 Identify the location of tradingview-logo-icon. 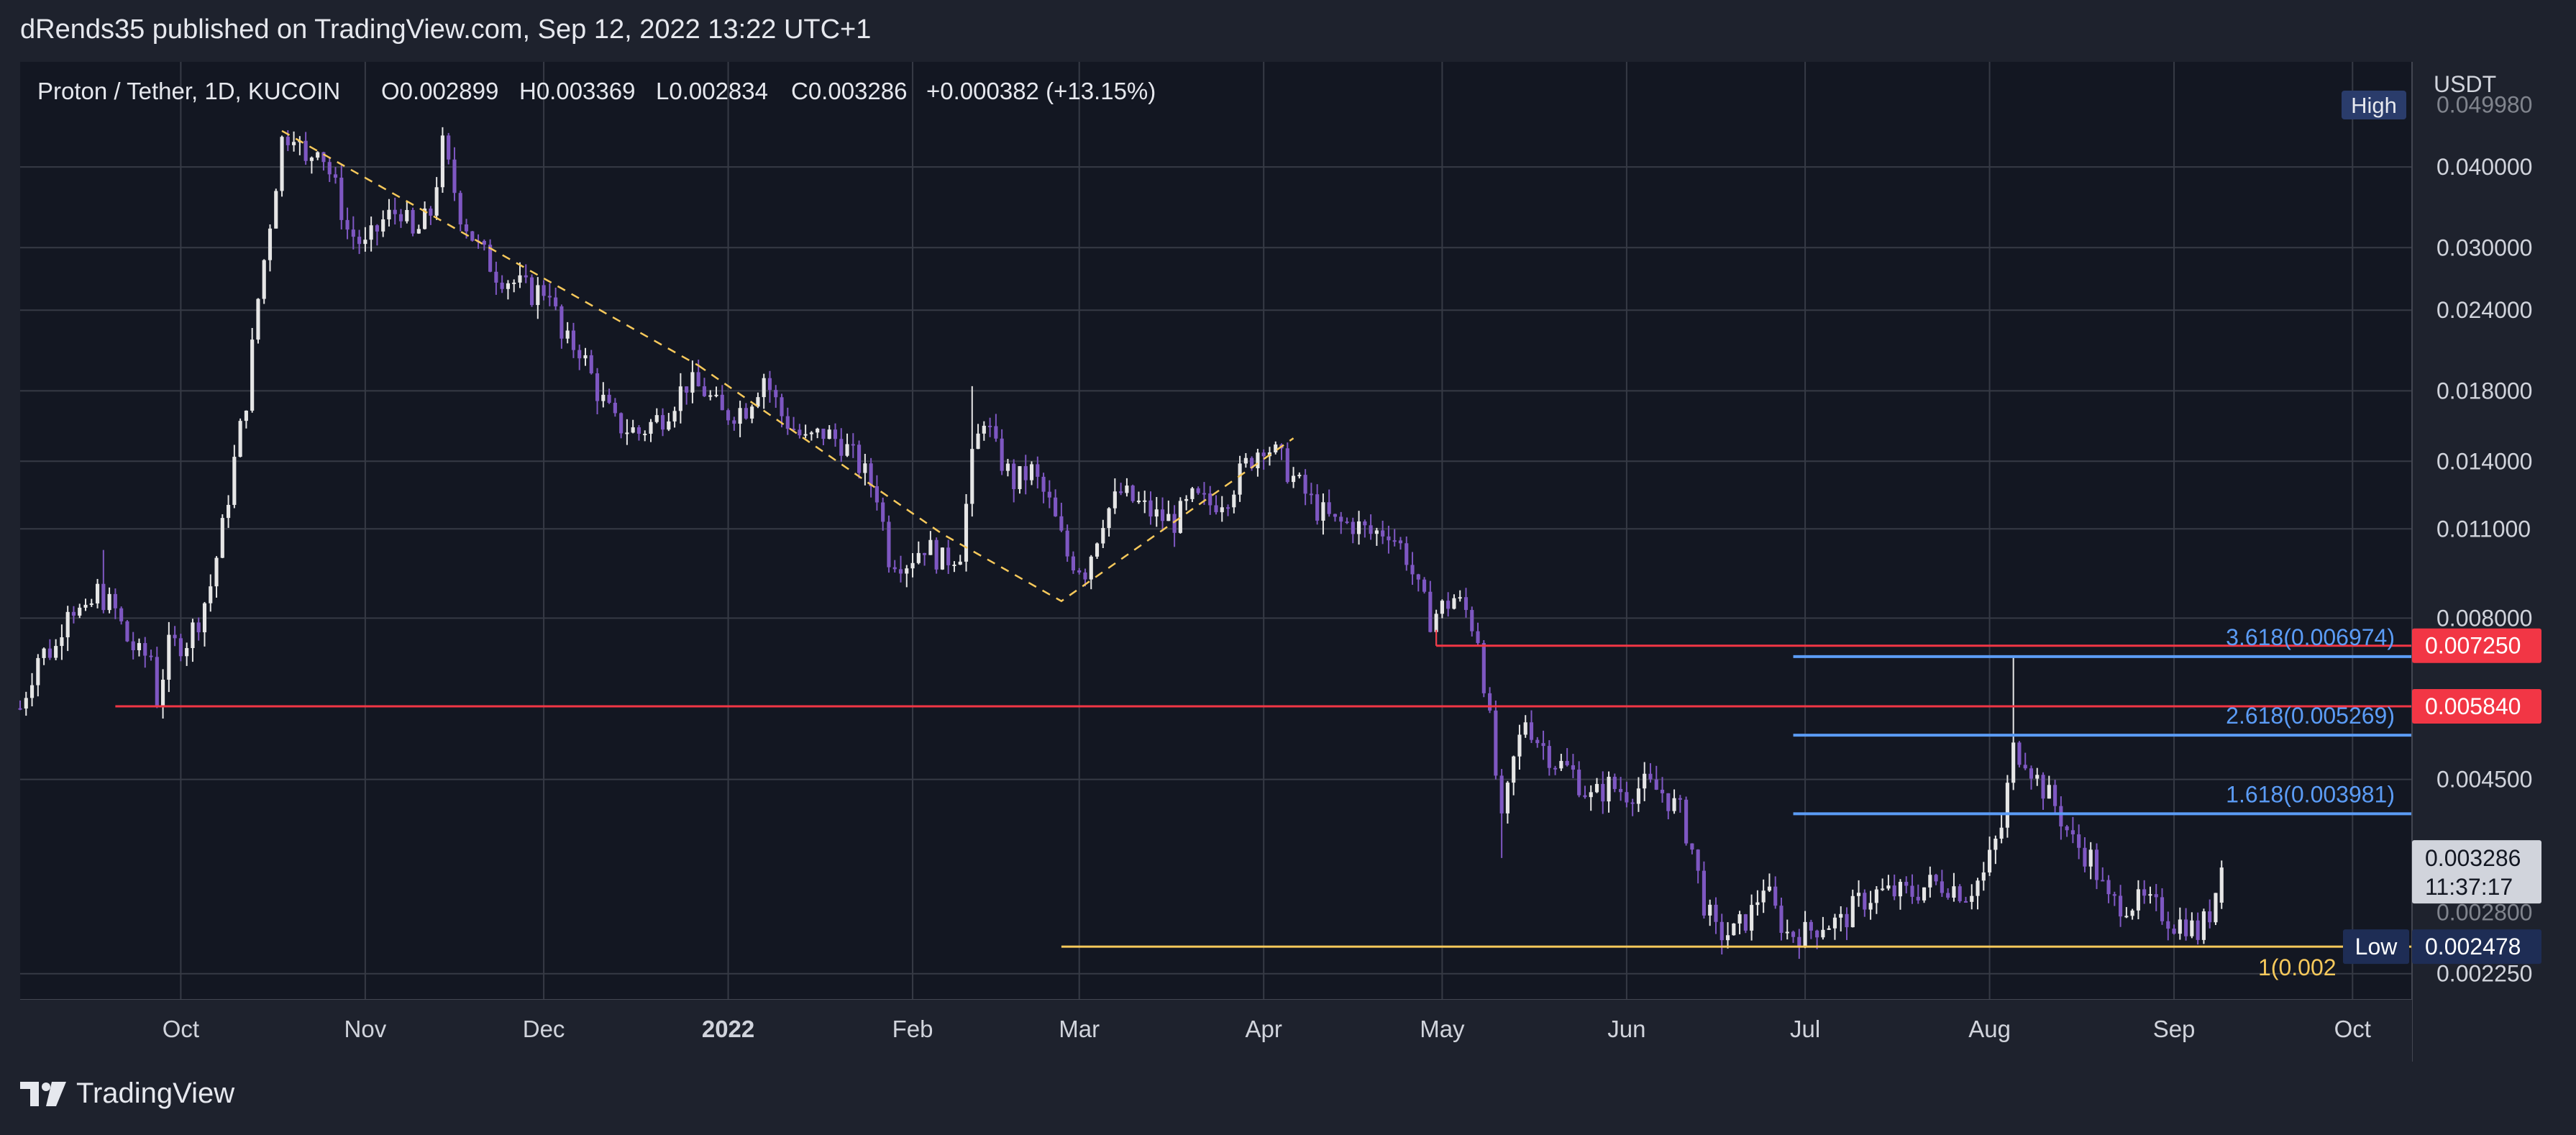
(43, 1093).